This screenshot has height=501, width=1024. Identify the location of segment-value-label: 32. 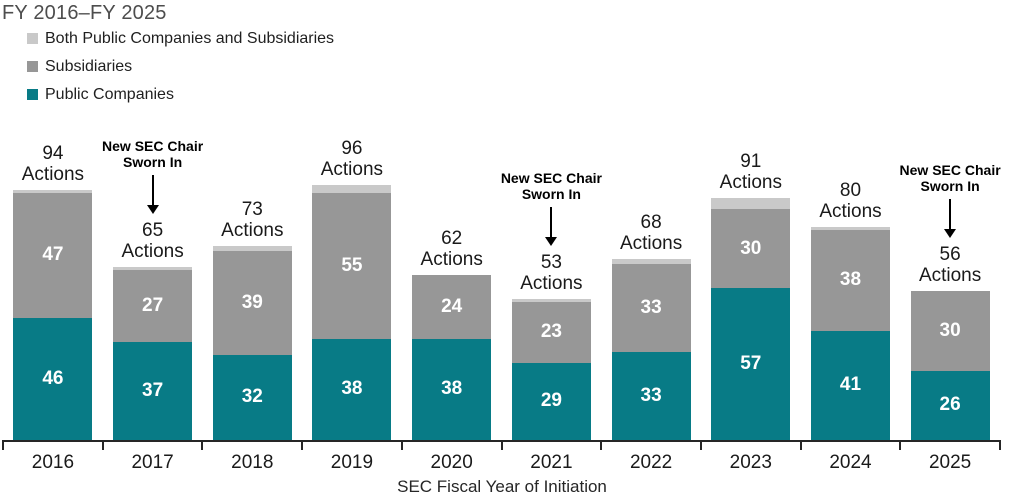
(252, 397).